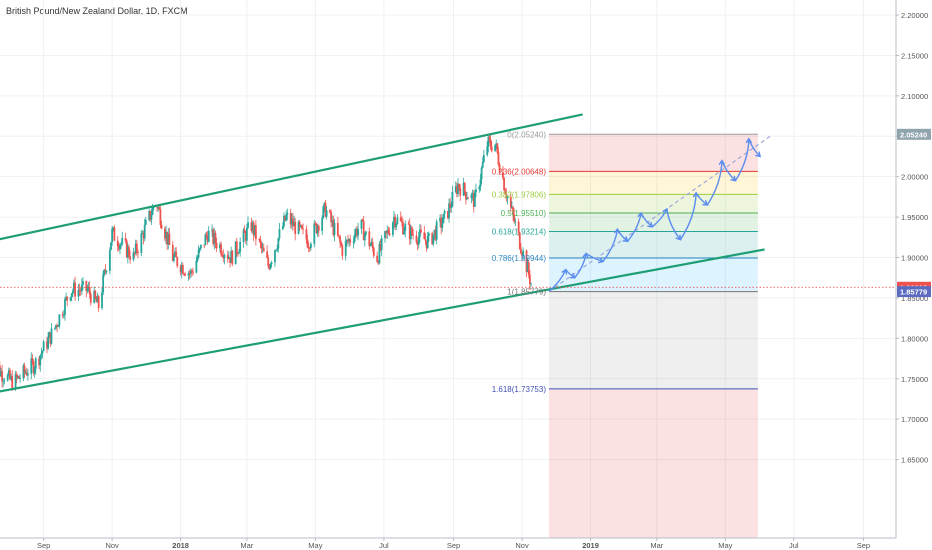 This screenshot has height=550, width=932. What do you see at coordinates (526, 292) in the screenshot?
I see `fib-level-label: 1(1.85779)` at bounding box center [526, 292].